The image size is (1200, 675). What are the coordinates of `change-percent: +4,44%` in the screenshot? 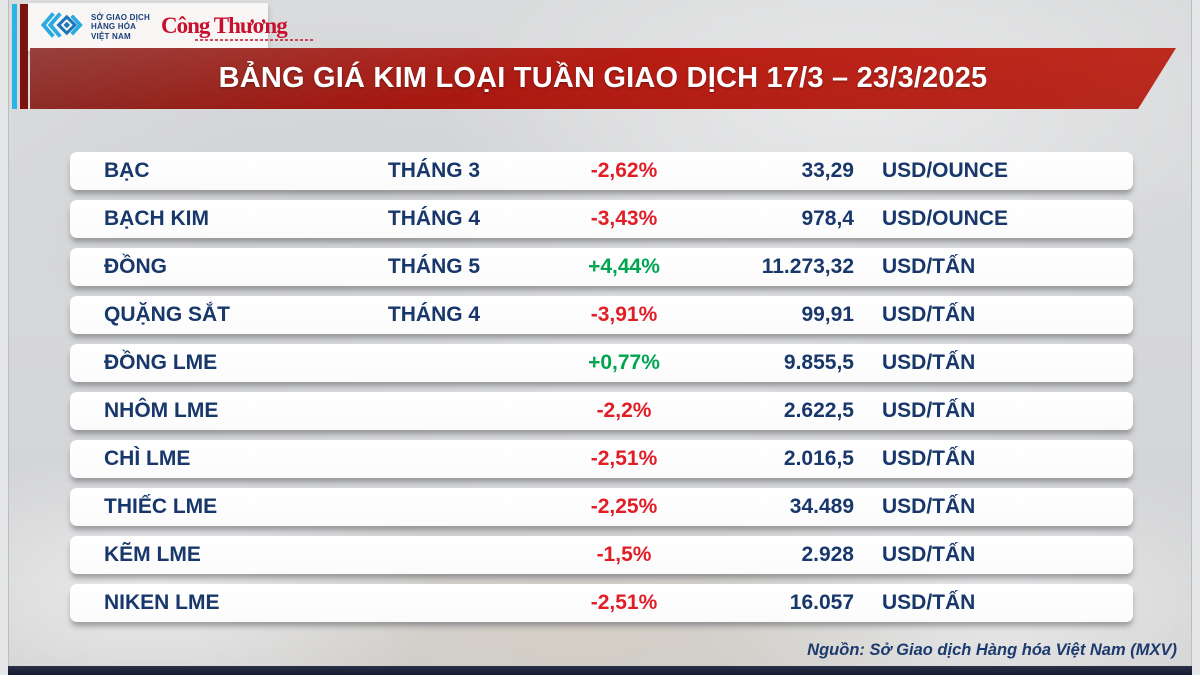 It's located at (624, 266).